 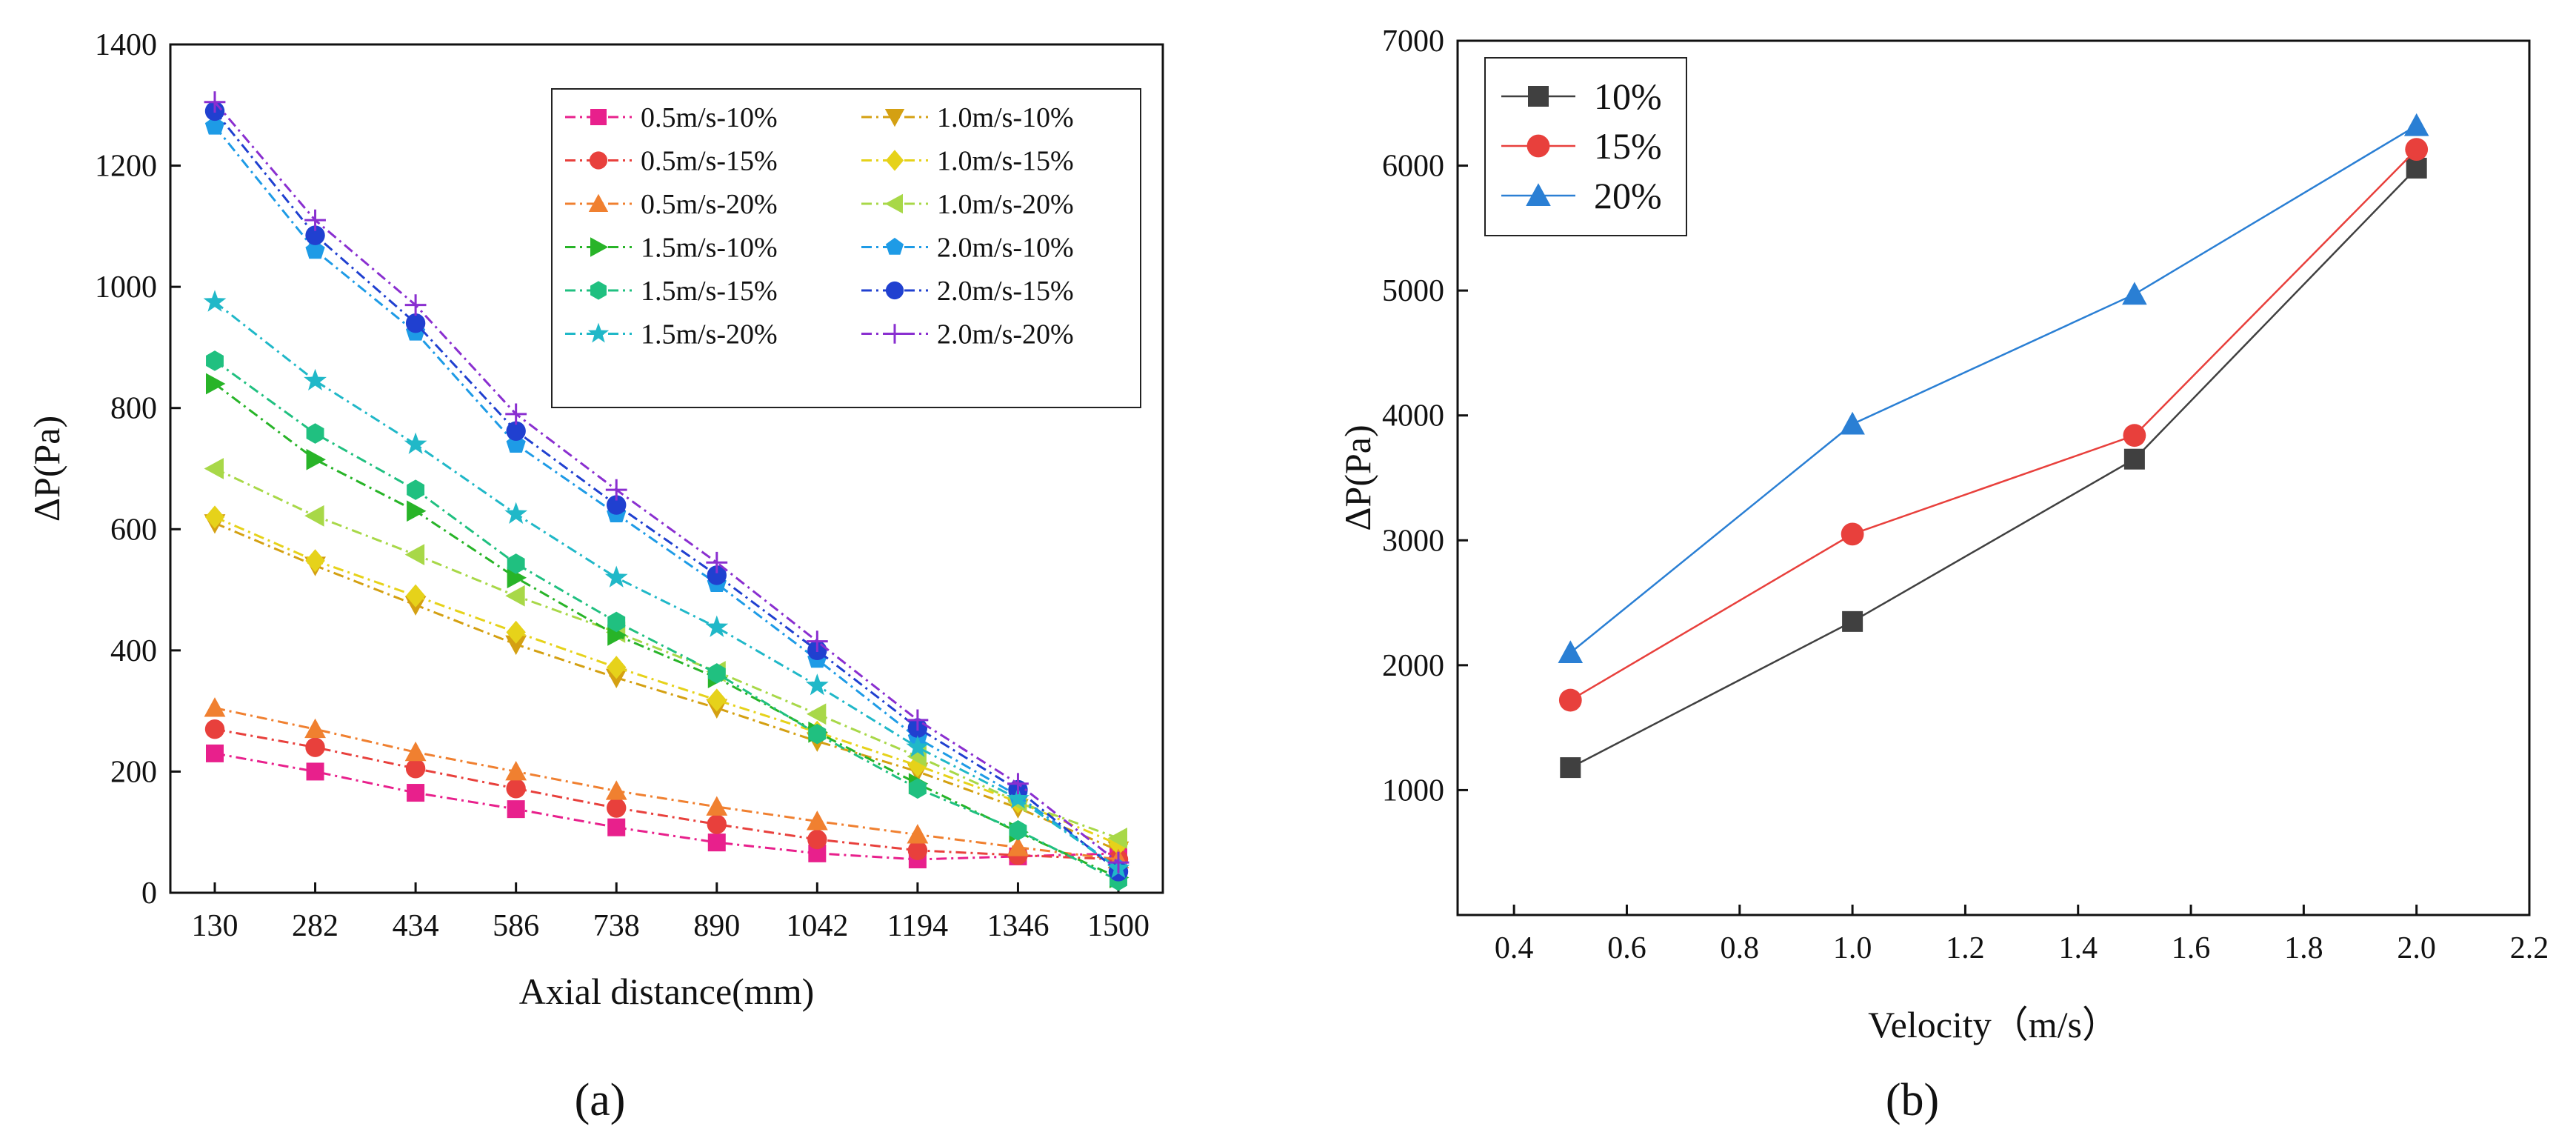 I want to click on legend-entry-2-0m-s-15: 2.0m/s-15%, so click(x=967, y=291).